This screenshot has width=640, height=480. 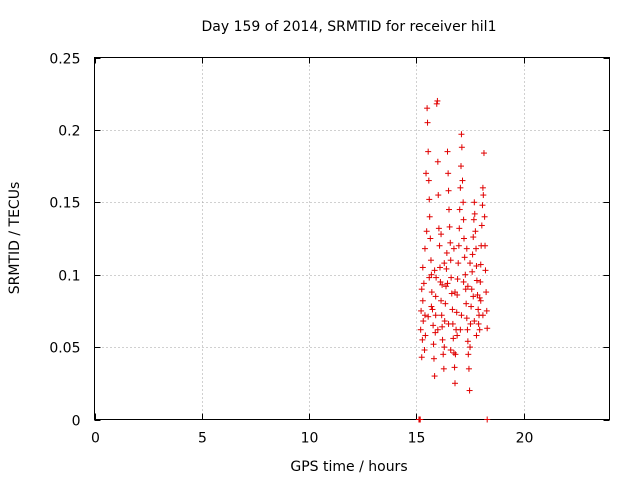 What do you see at coordinates (202, 439) in the screenshot?
I see `x-tick-label: 5` at bounding box center [202, 439].